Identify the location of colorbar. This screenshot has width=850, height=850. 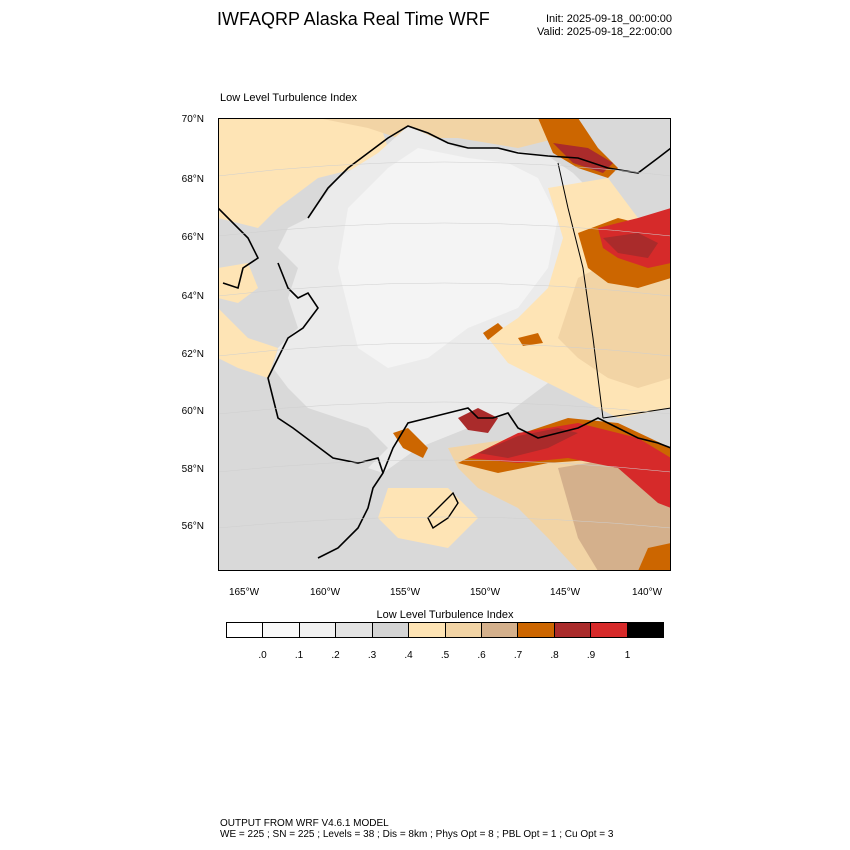
(445, 630).